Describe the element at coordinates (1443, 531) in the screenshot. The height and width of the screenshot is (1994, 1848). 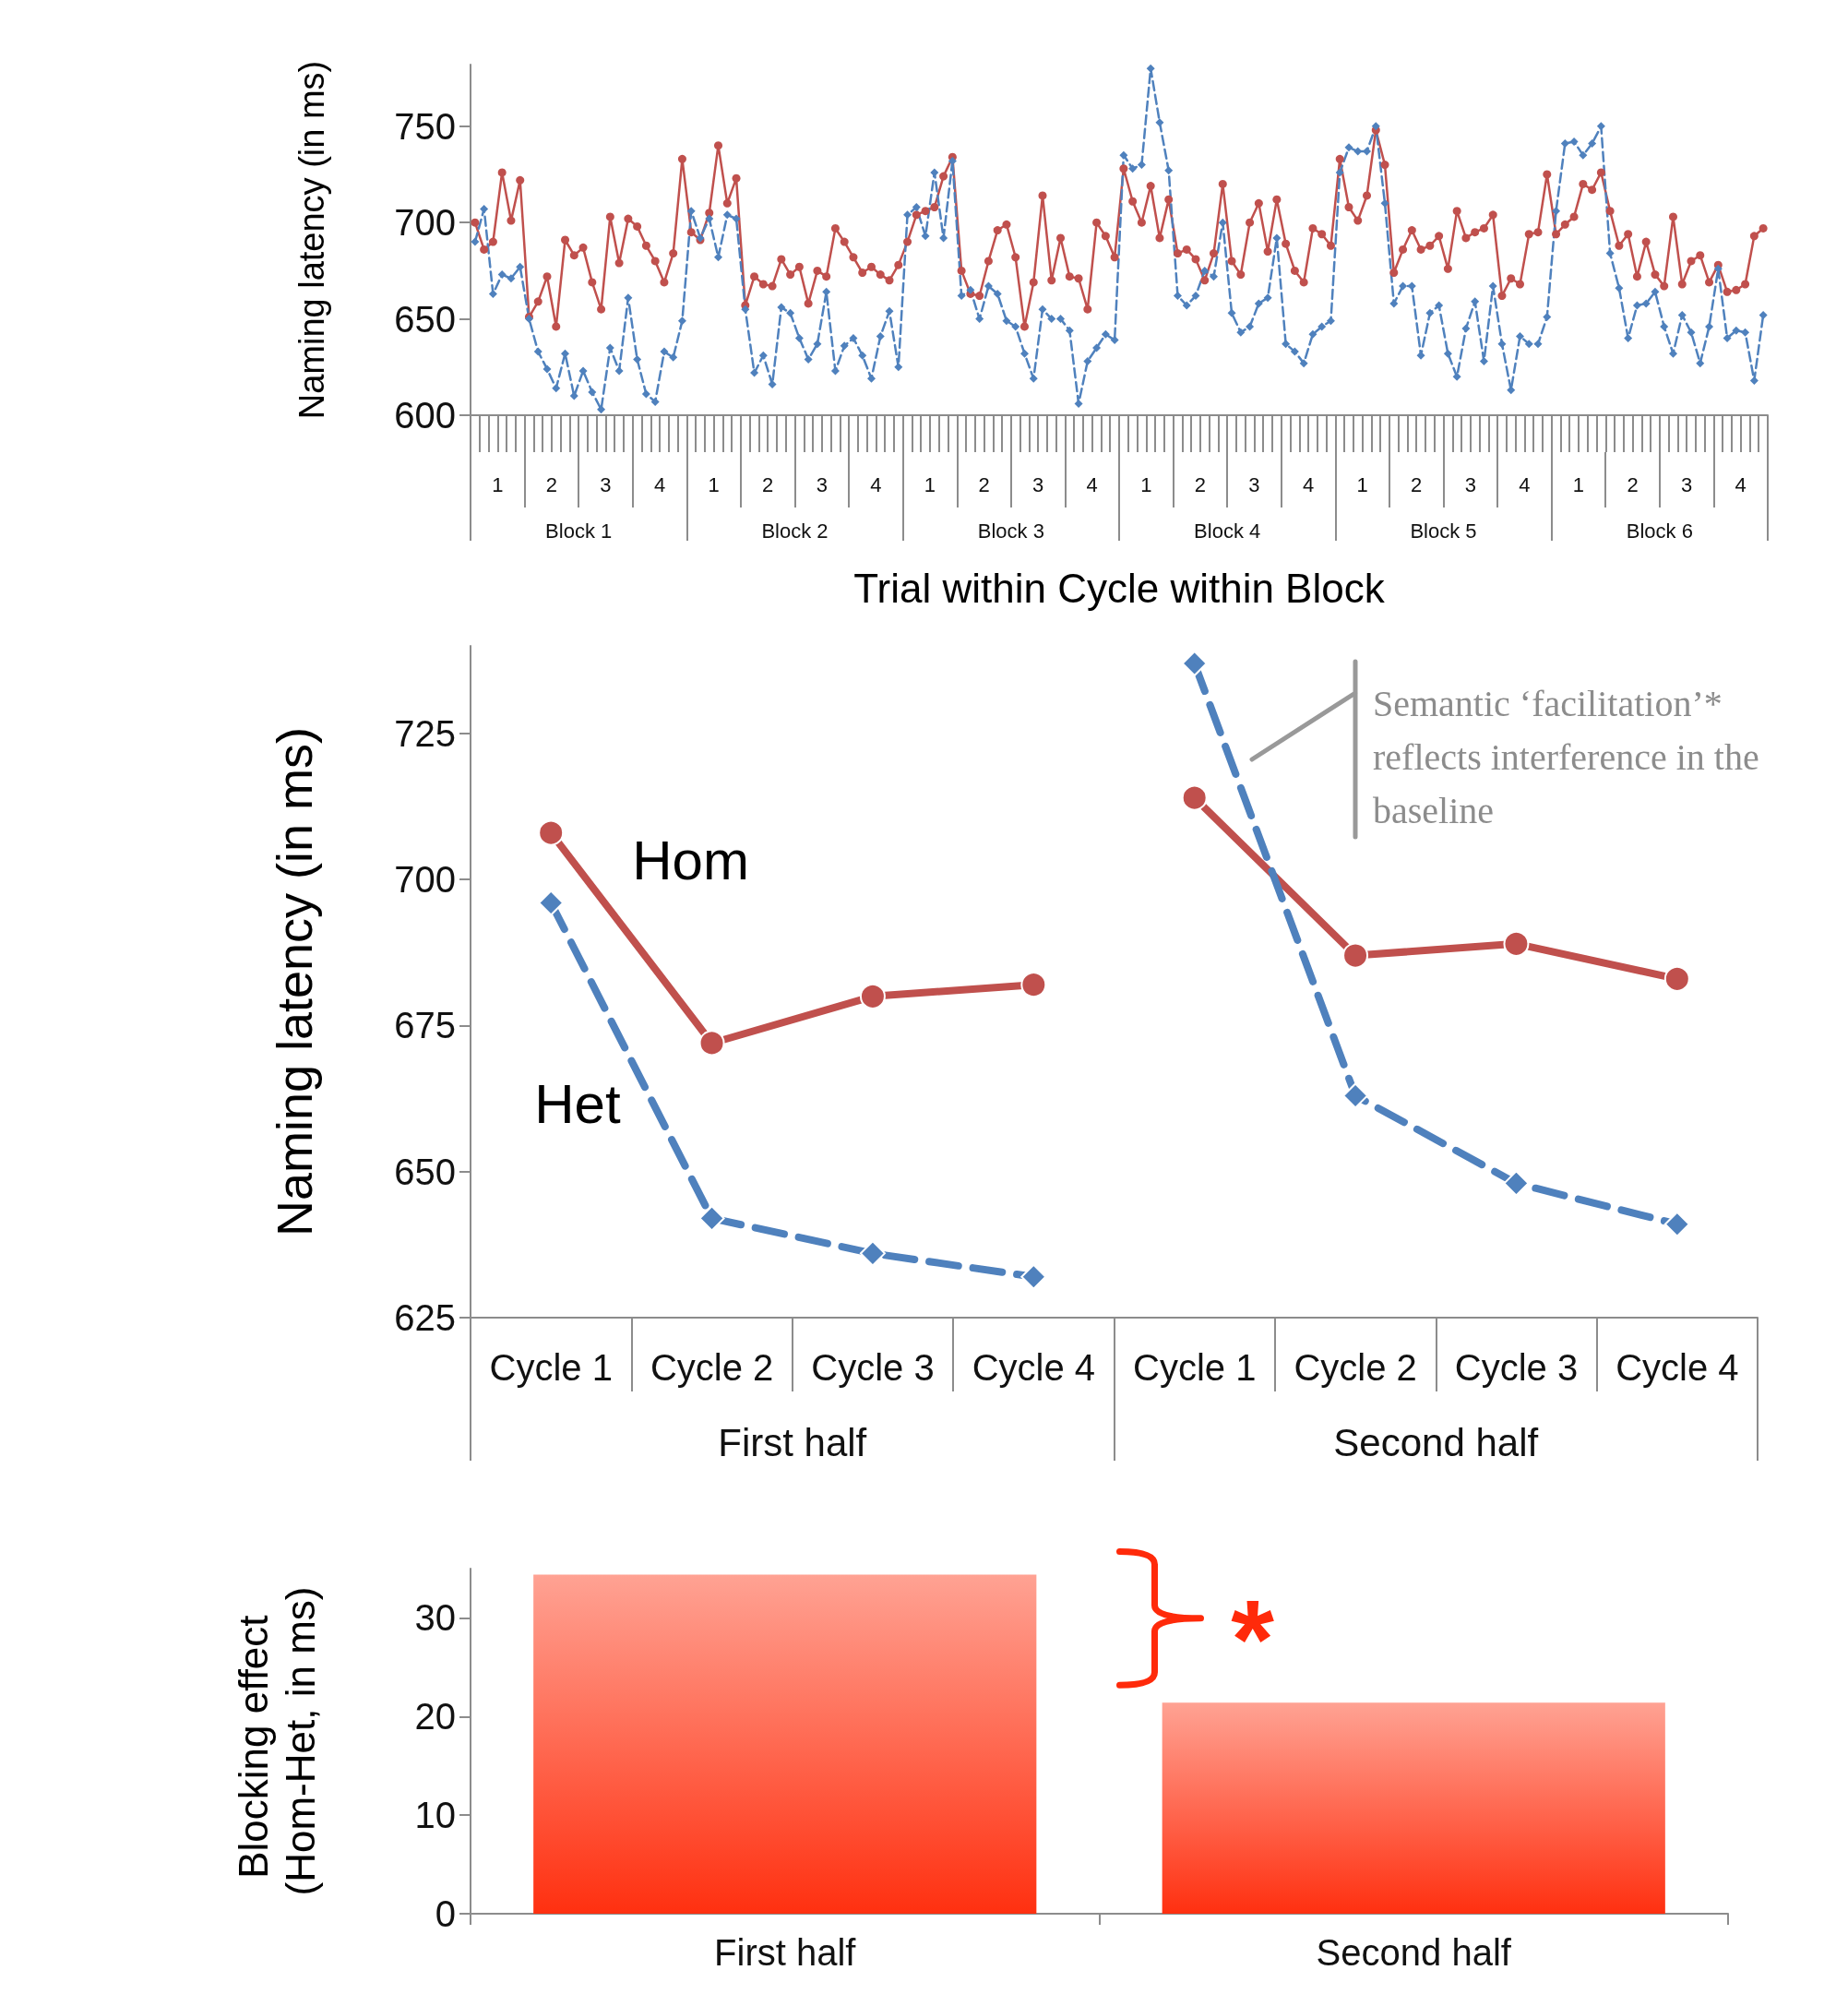
I see `text: Block 5` at that location.